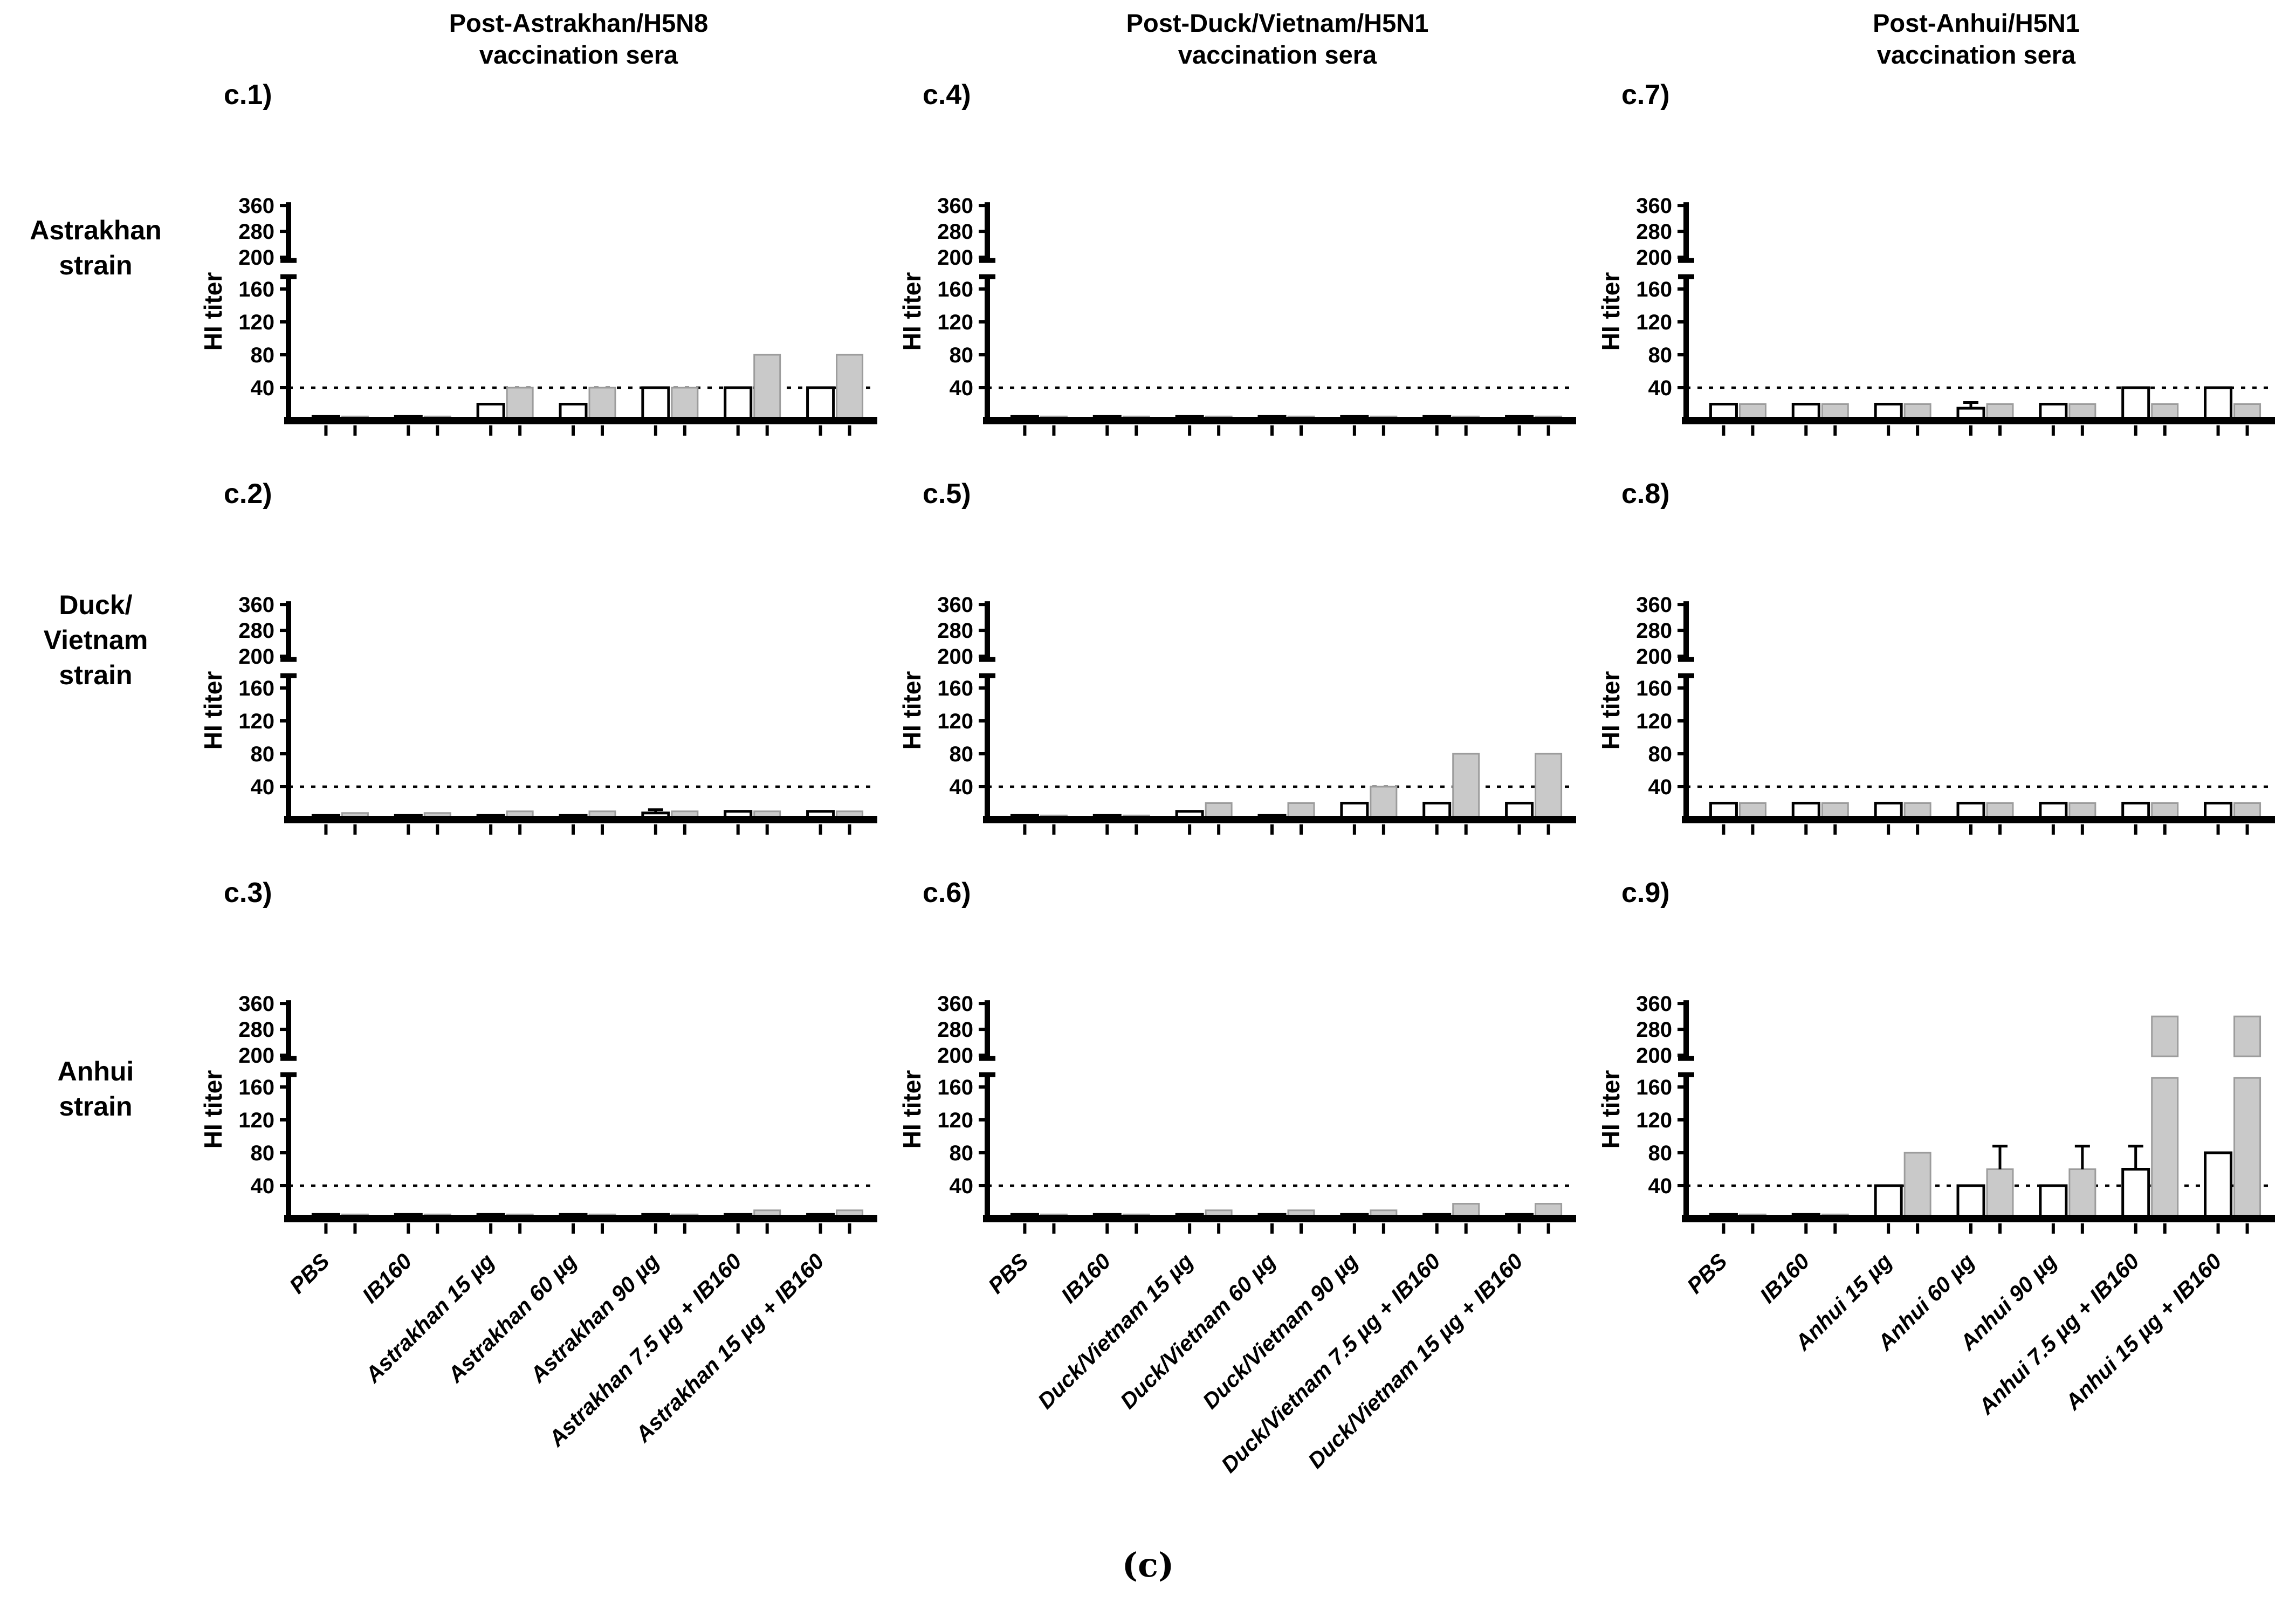  What do you see at coordinates (540, 274) in the screenshot?
I see `panel-c1: c.1) 40 80 120 160 200 280 360 HI titer` at bounding box center [540, 274].